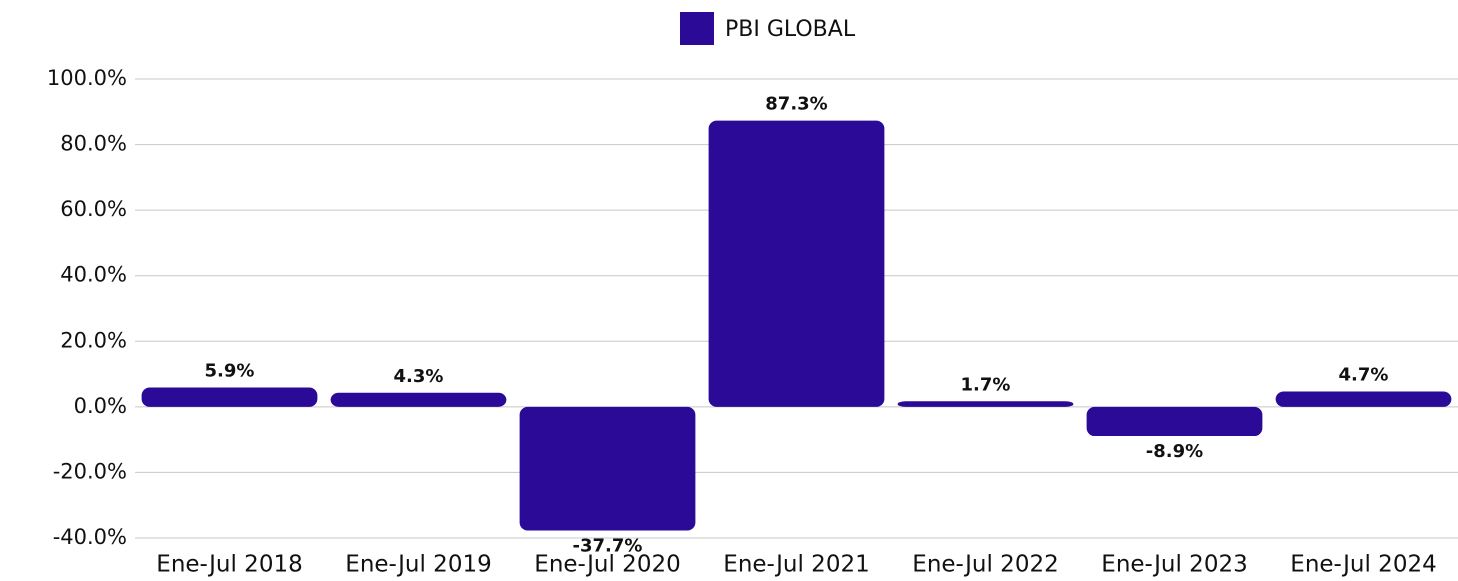 This screenshot has width=1458, height=581. Describe the element at coordinates (229, 565) in the screenshot. I see `x-tick-label: Ene-Jul 2018` at that location.